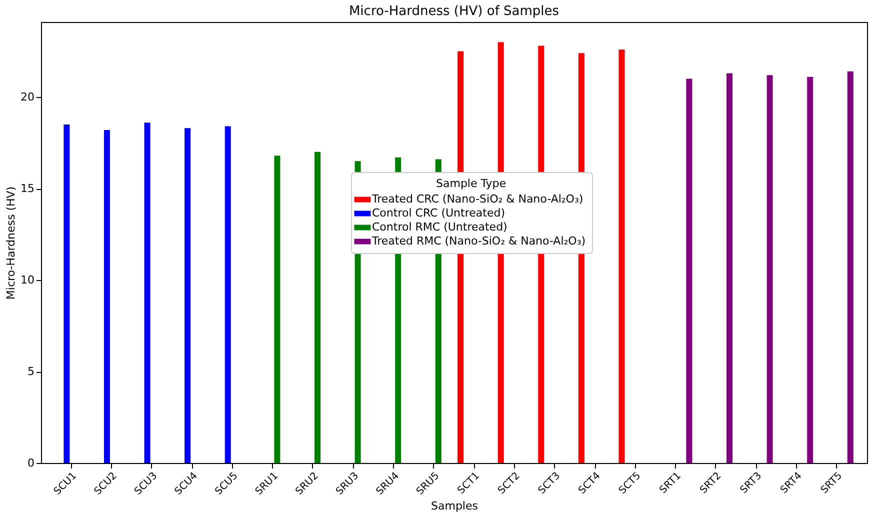 The image size is (872, 517). I want to click on legend-label: Treated CRC (Nano-SiO₂ & Nano-Al₂O₃), so click(477, 199).